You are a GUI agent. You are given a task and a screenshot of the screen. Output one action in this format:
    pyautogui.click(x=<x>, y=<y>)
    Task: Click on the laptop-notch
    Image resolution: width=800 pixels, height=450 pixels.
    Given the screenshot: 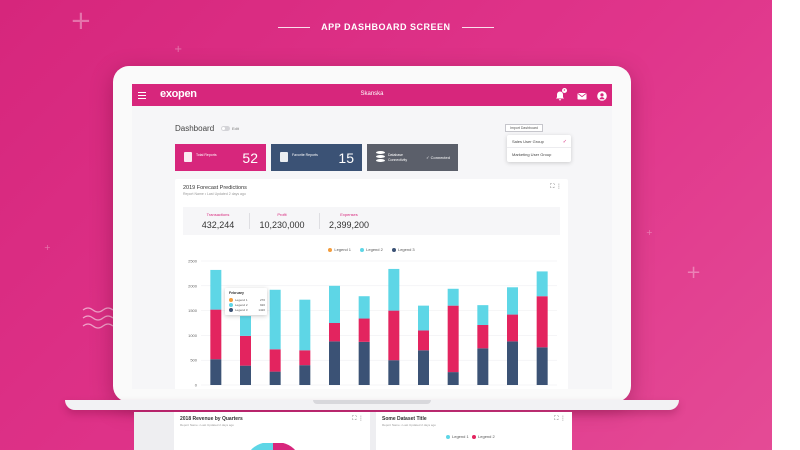 What is the action you would take?
    pyautogui.click(x=372, y=402)
    